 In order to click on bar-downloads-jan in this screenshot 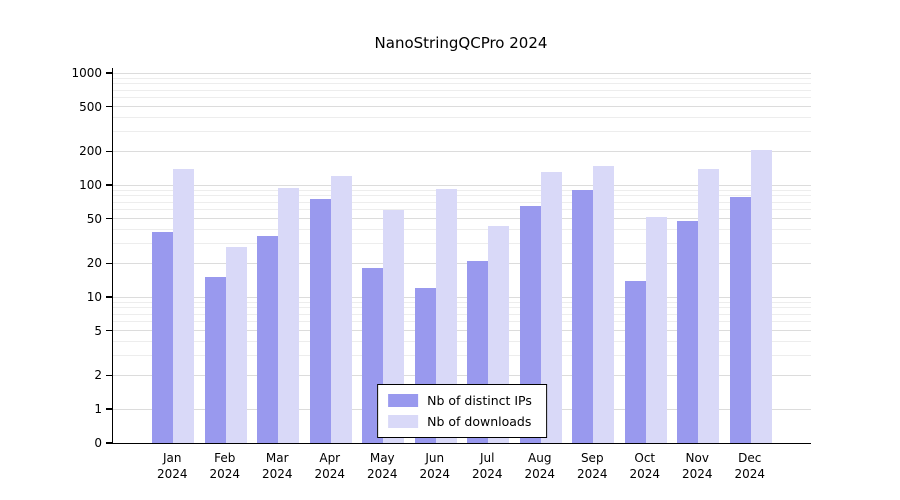, I will do `click(184, 305)`.